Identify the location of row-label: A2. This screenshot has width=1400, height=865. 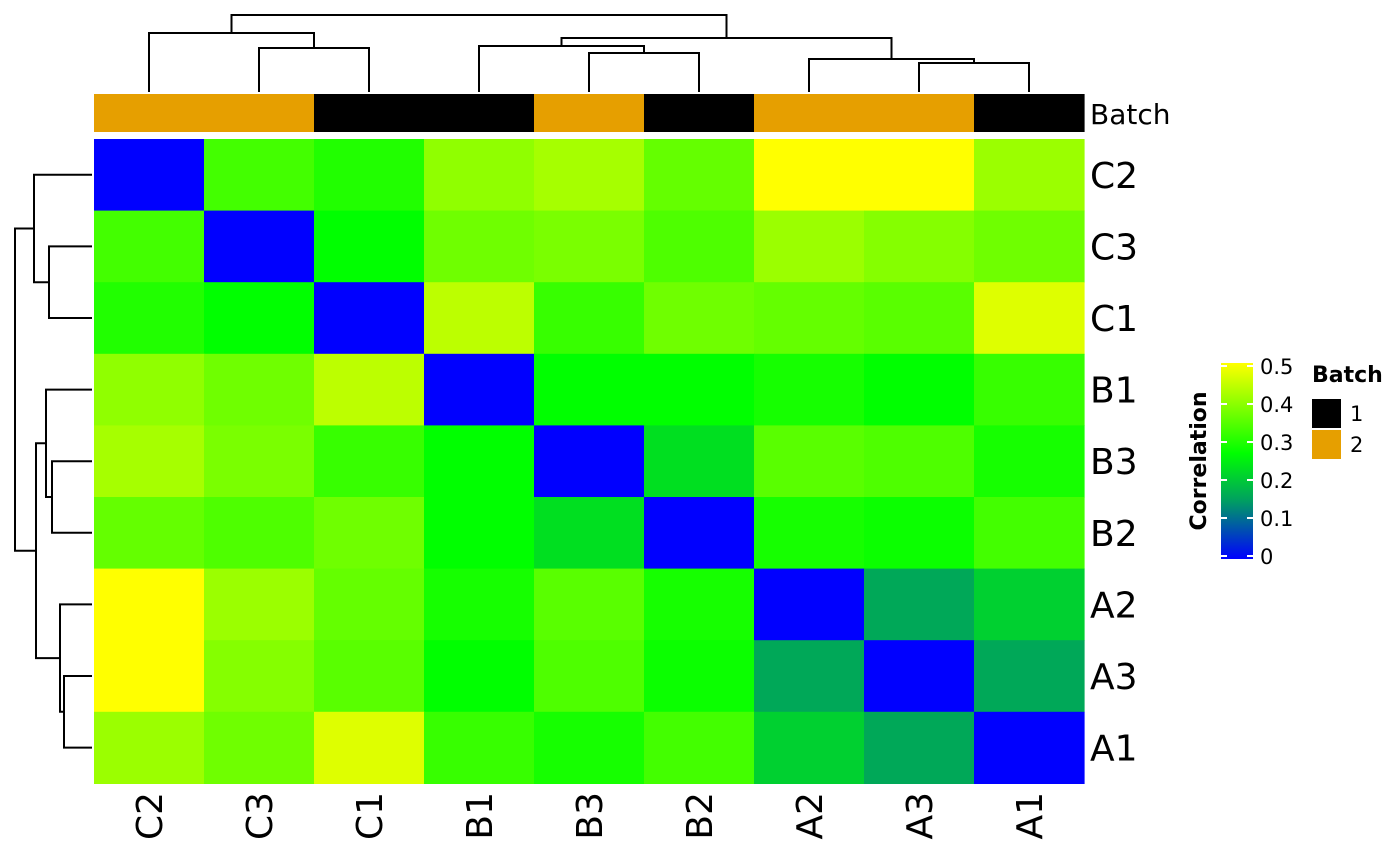
(1114, 605).